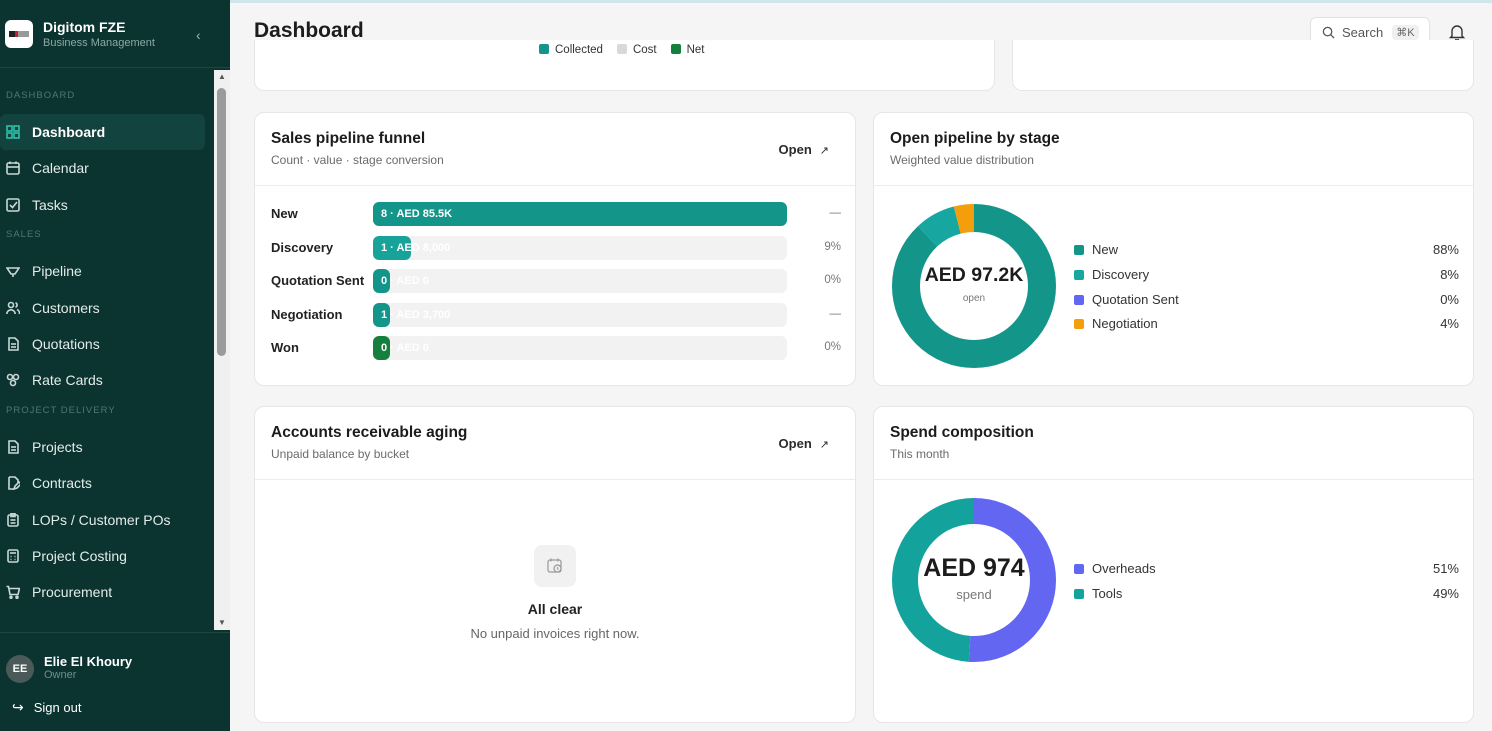  Describe the element at coordinates (687, 50) in the screenshot. I see `legend-item: Net` at that location.